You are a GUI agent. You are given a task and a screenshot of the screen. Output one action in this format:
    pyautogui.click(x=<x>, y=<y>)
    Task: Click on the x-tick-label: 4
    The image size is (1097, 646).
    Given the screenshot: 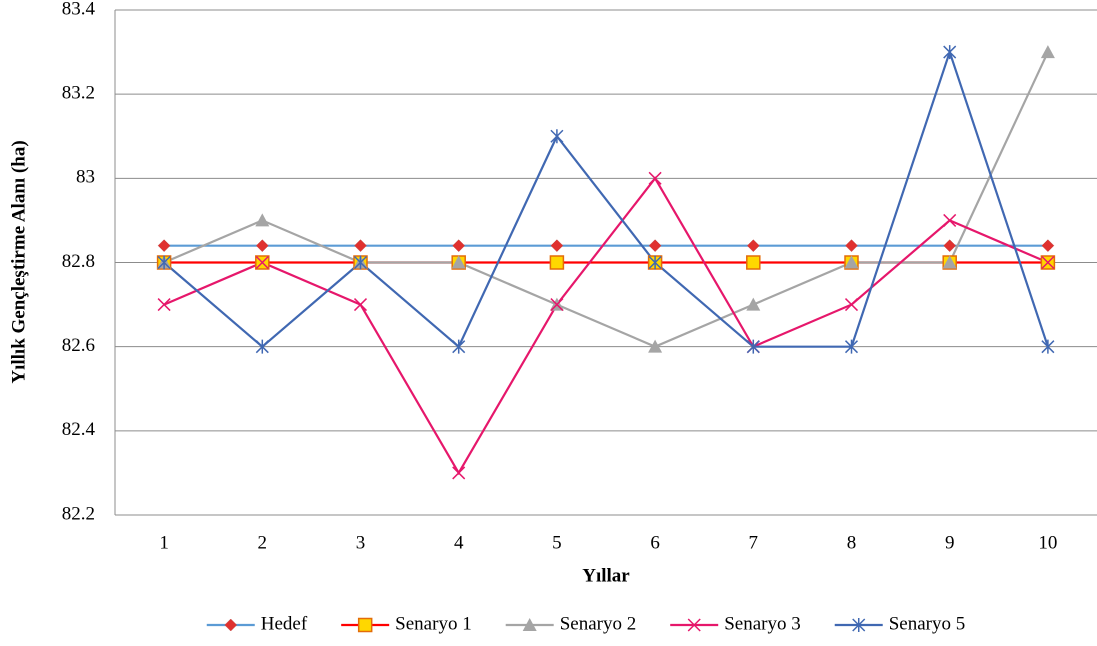 What is the action you would take?
    pyautogui.click(x=459, y=542)
    